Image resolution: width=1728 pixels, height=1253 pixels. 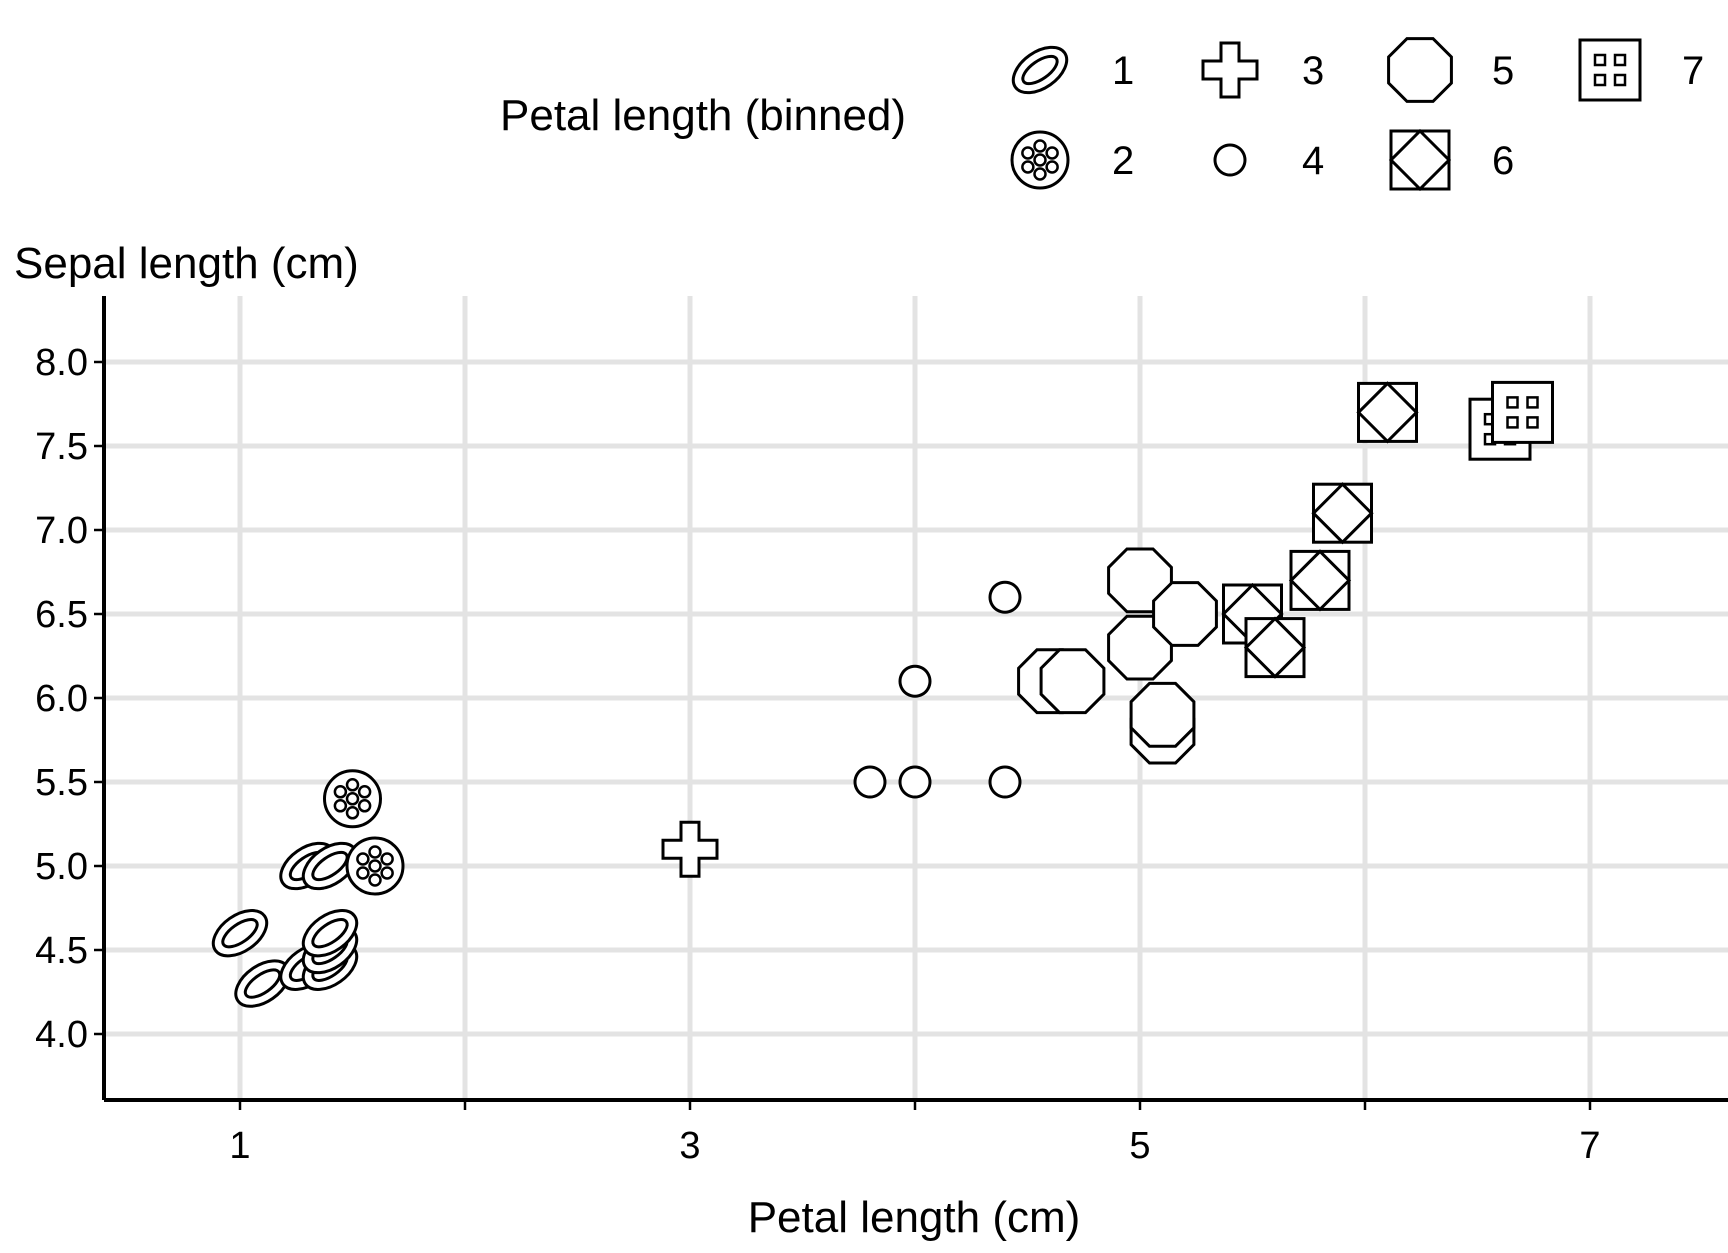 What do you see at coordinates (1503, 71) in the screenshot?
I see `legend-label: 5` at bounding box center [1503, 71].